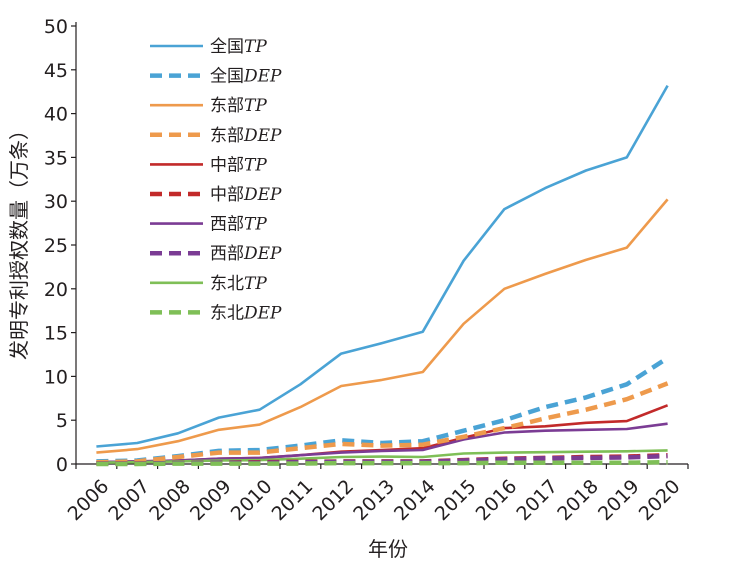 The height and width of the screenshot is (574, 733). What do you see at coordinates (56, 202) in the screenshot?
I see `y-tick-label: 30` at bounding box center [56, 202].